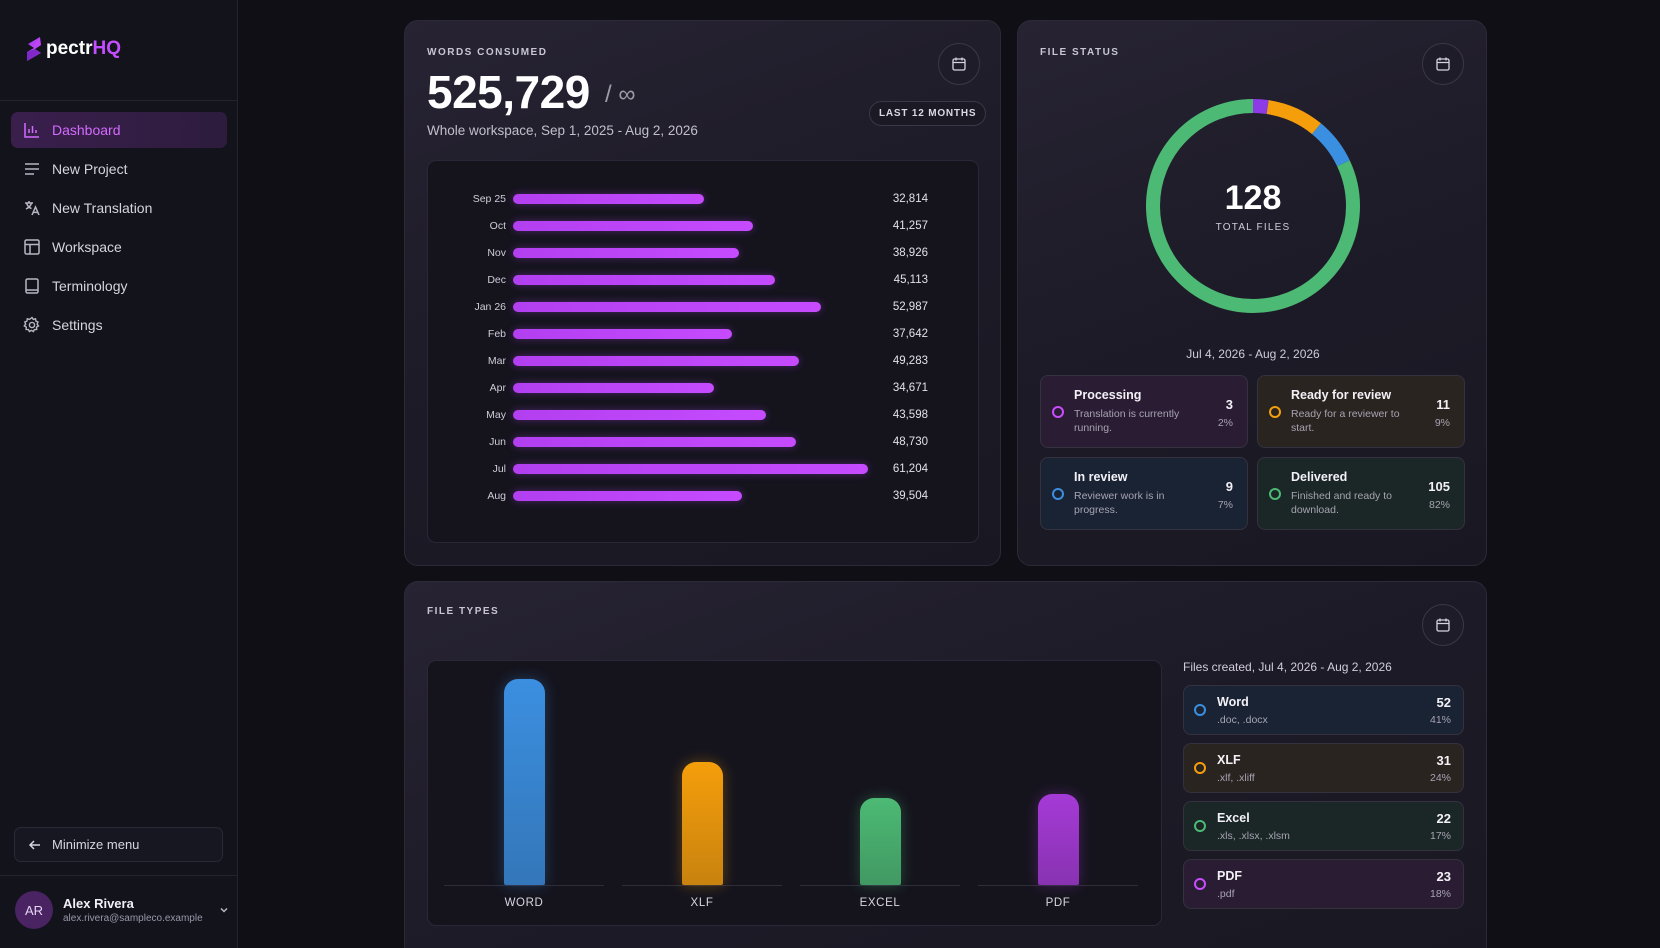 This screenshot has height=948, width=1660. I want to click on chart-row: Dec 45,113, so click(704, 280).